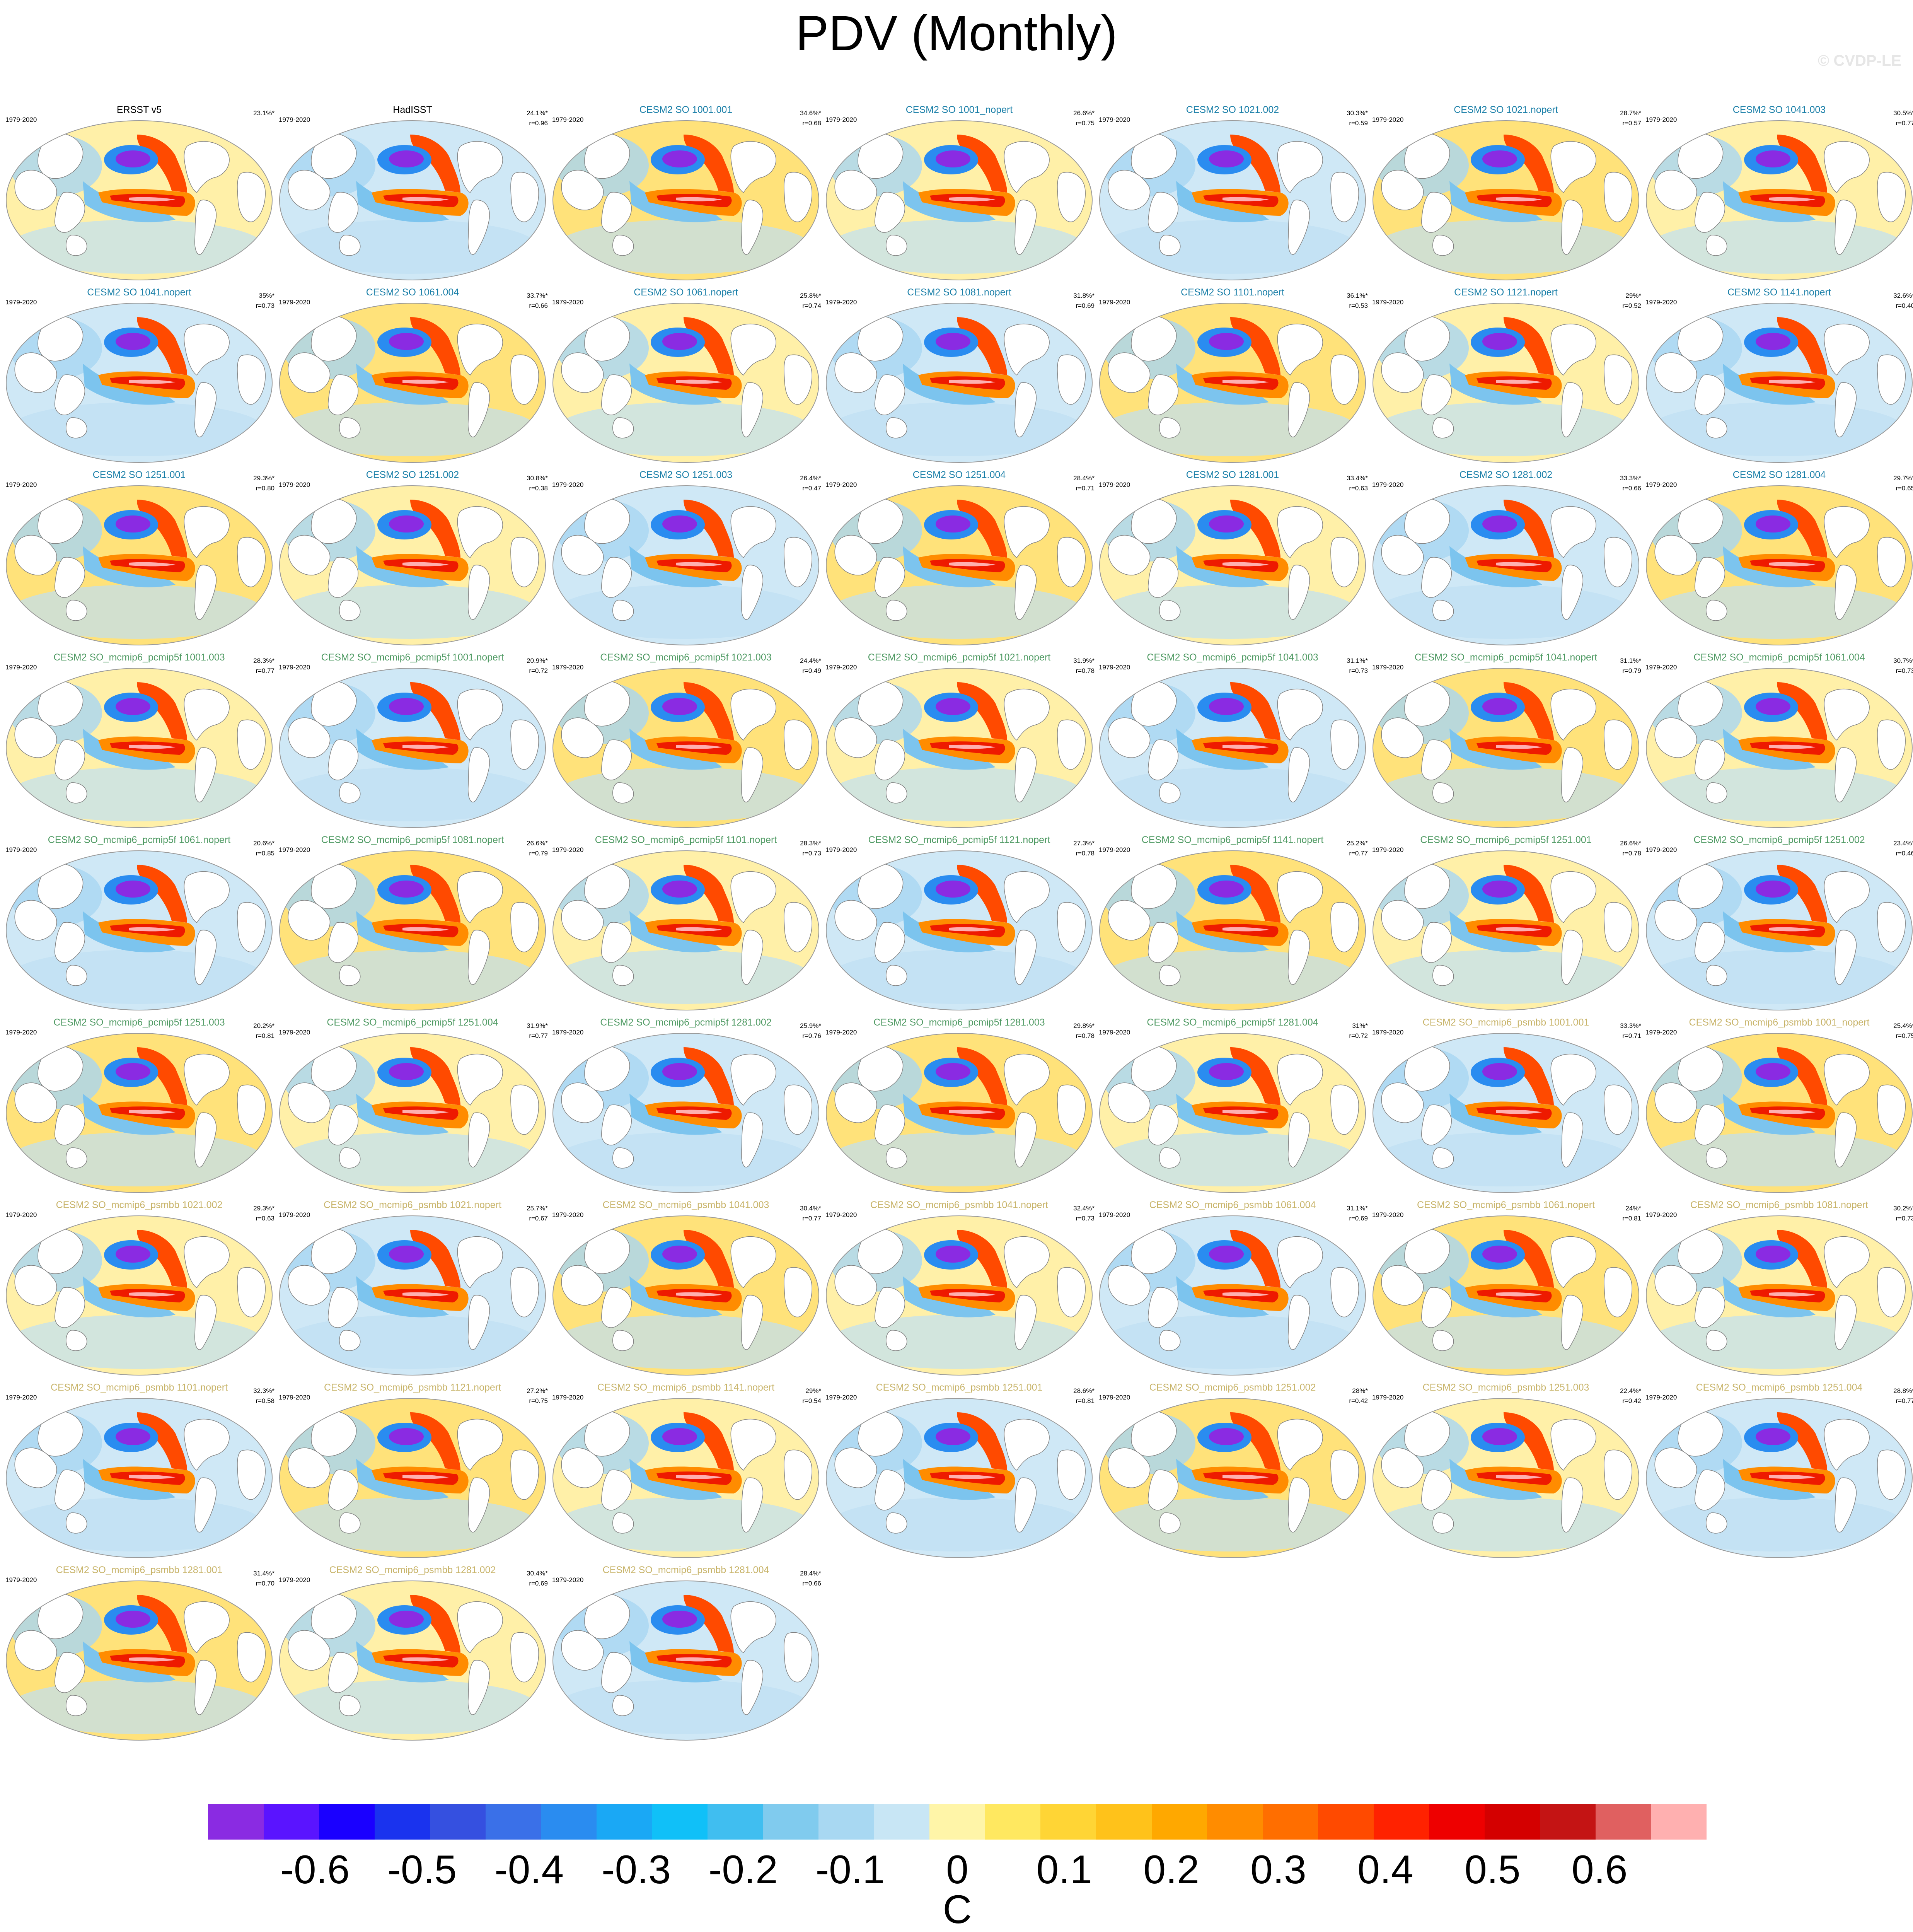  I want to click on map-panel: CESM2 SO 1061.004 1979-2020 33.7%* r=0.66, so click(412, 378).